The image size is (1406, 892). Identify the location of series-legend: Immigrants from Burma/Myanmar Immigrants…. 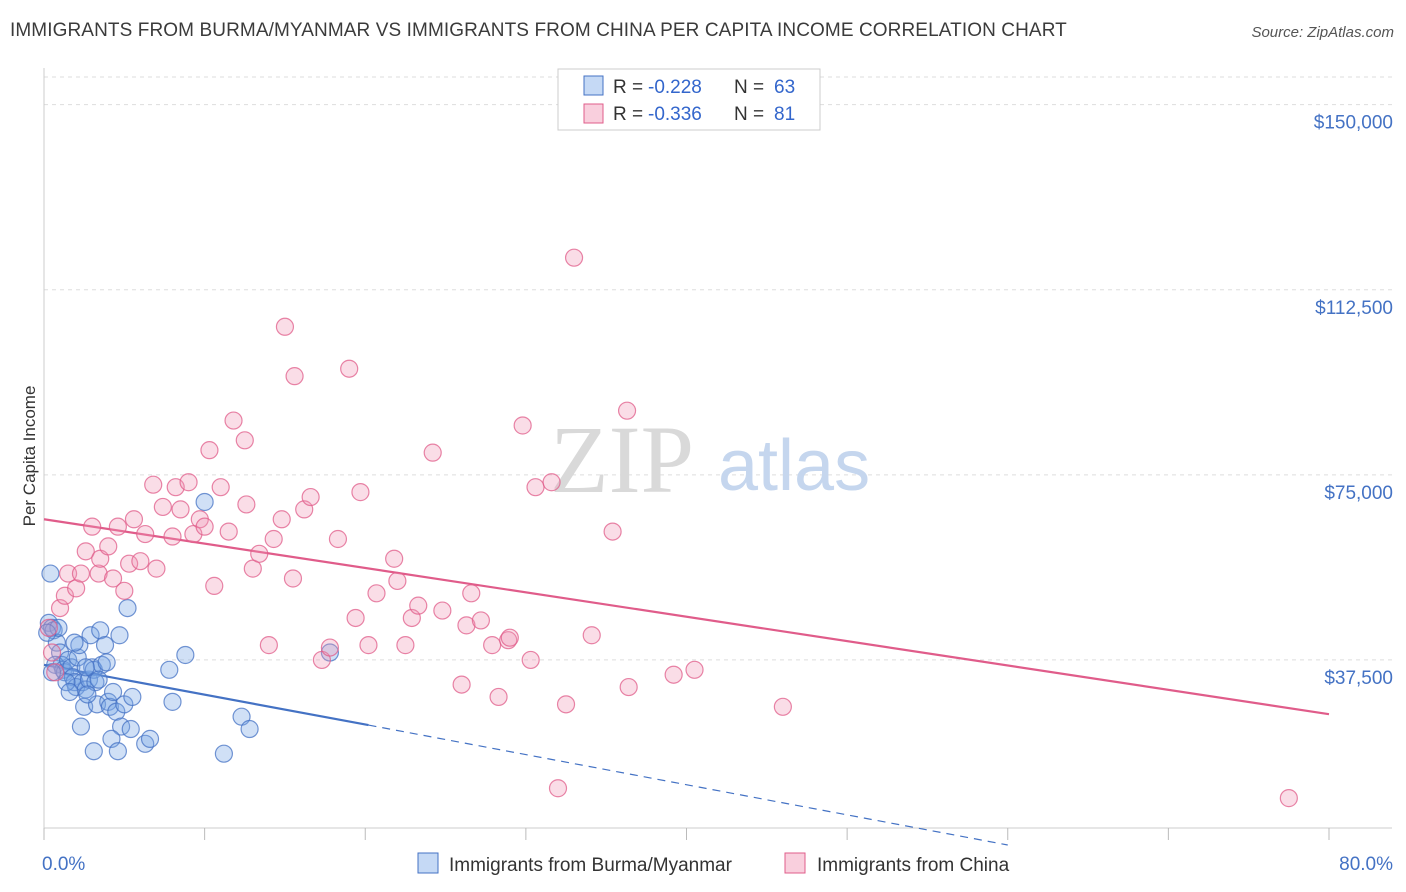
(713, 864).